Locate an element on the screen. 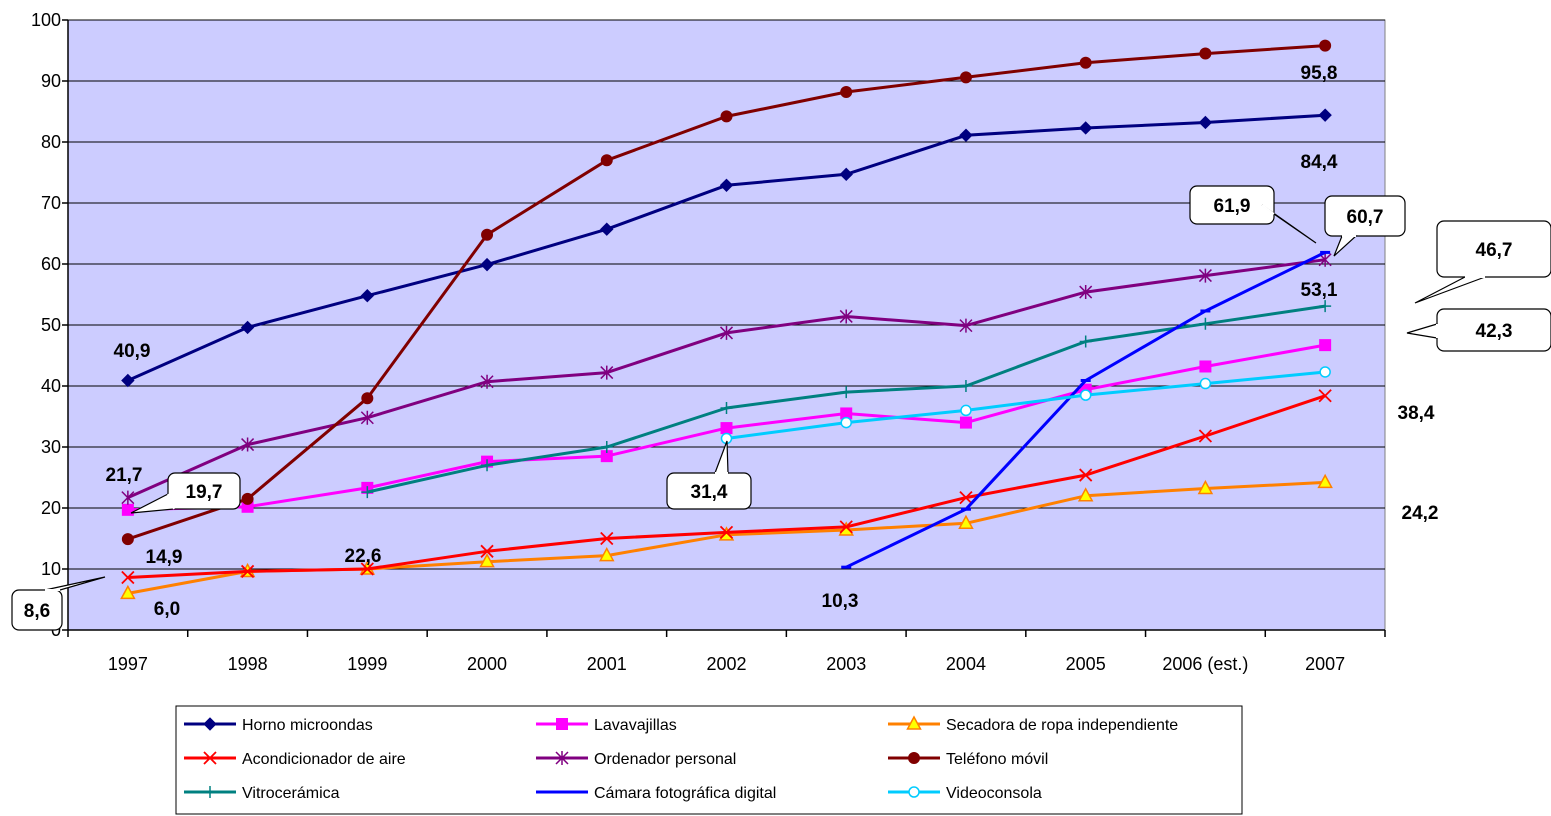  legend-label: Teléfono móvil is located at coordinates (997, 759).